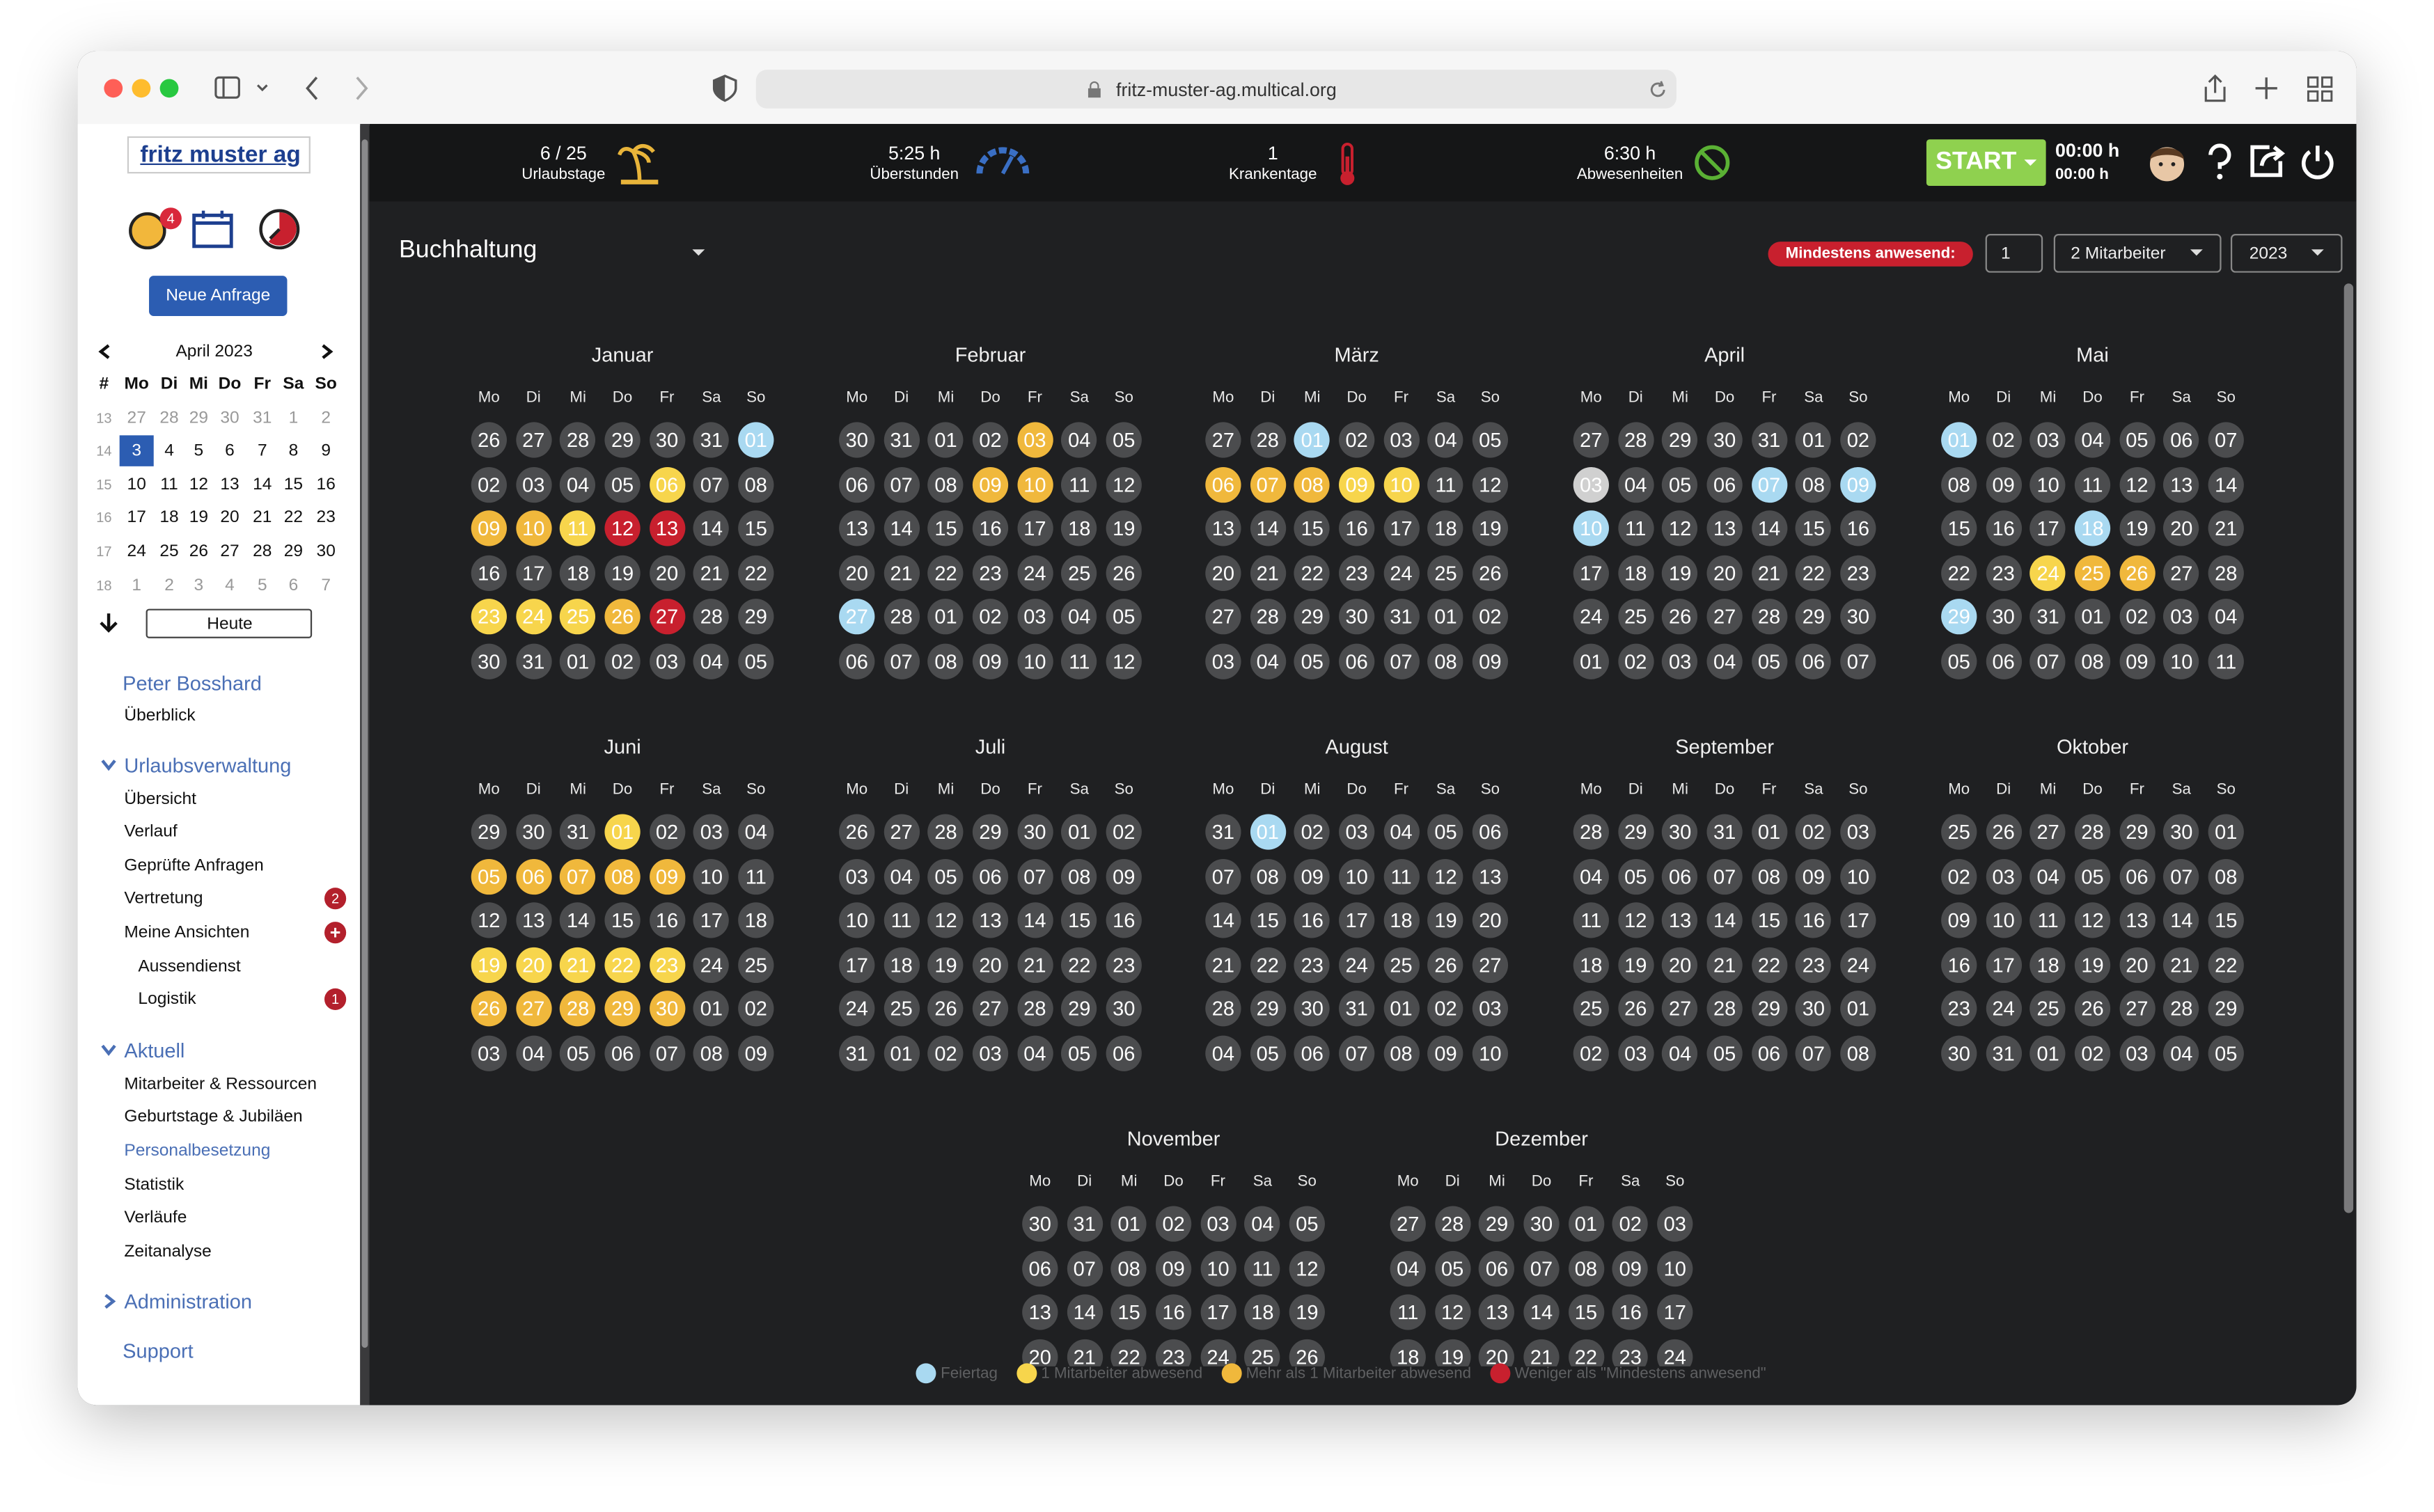 The width and height of the screenshot is (2434, 1512). Describe the element at coordinates (208, 765) in the screenshot. I see `nav-section: Urlaubsverwaltung` at that location.